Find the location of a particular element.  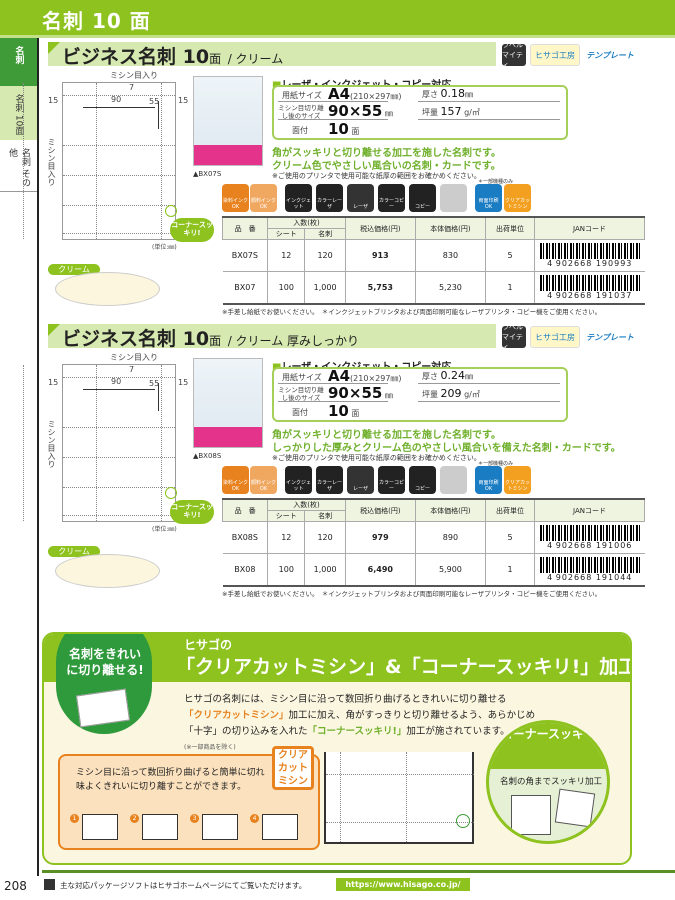

compat-icon-label: クリアカットミシン is located at coordinates (517, 486).